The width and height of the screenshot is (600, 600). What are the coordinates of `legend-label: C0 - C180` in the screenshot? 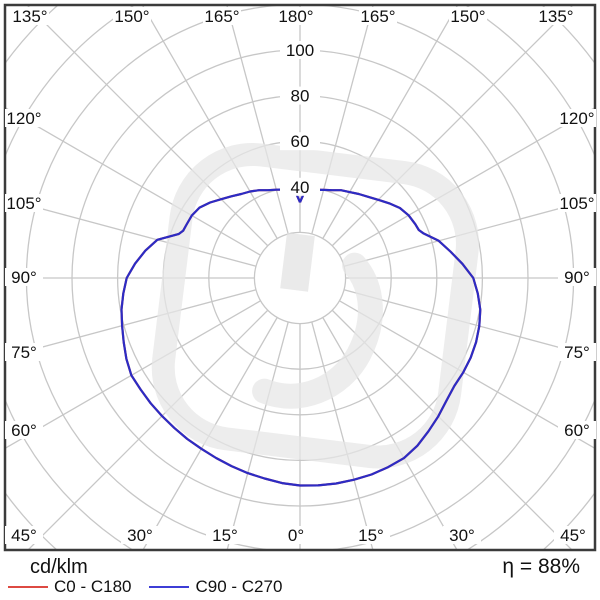 It's located at (93, 586).